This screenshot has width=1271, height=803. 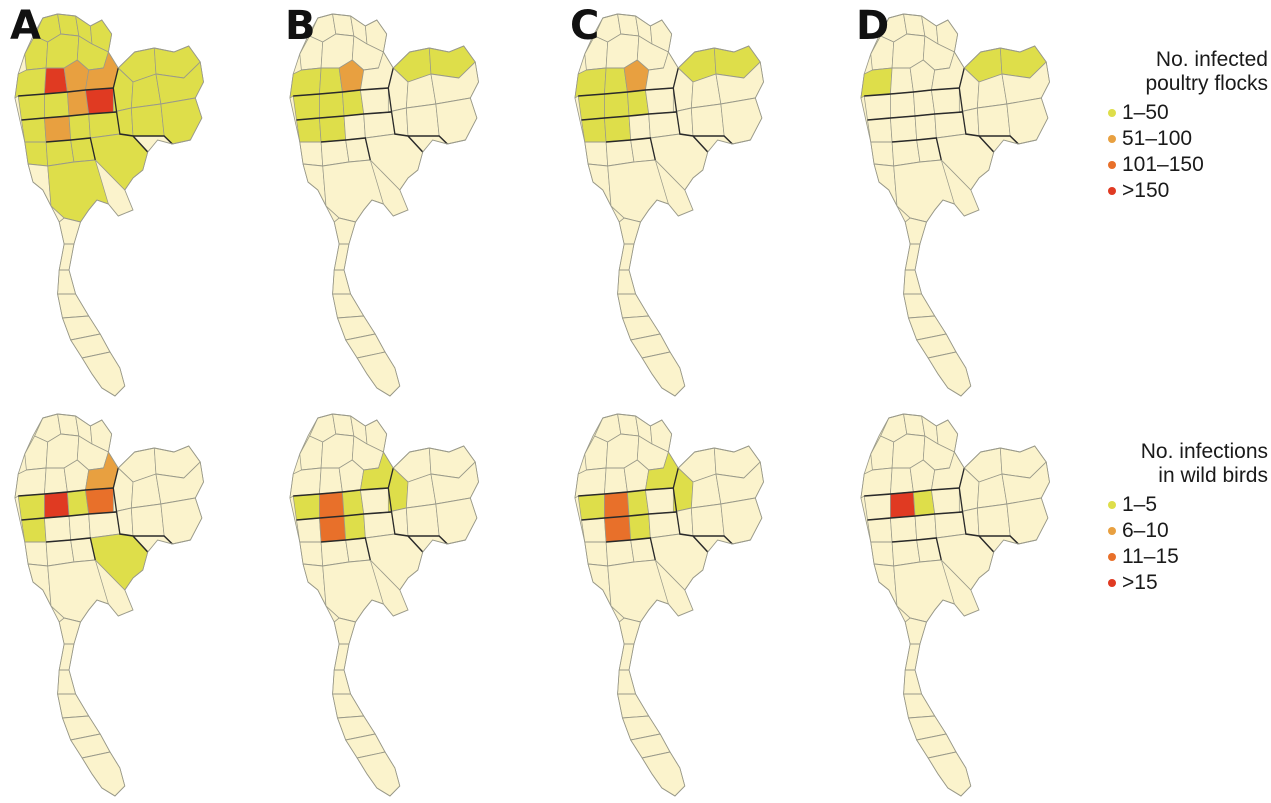 I want to click on legend-label: >150, so click(x=1146, y=190).